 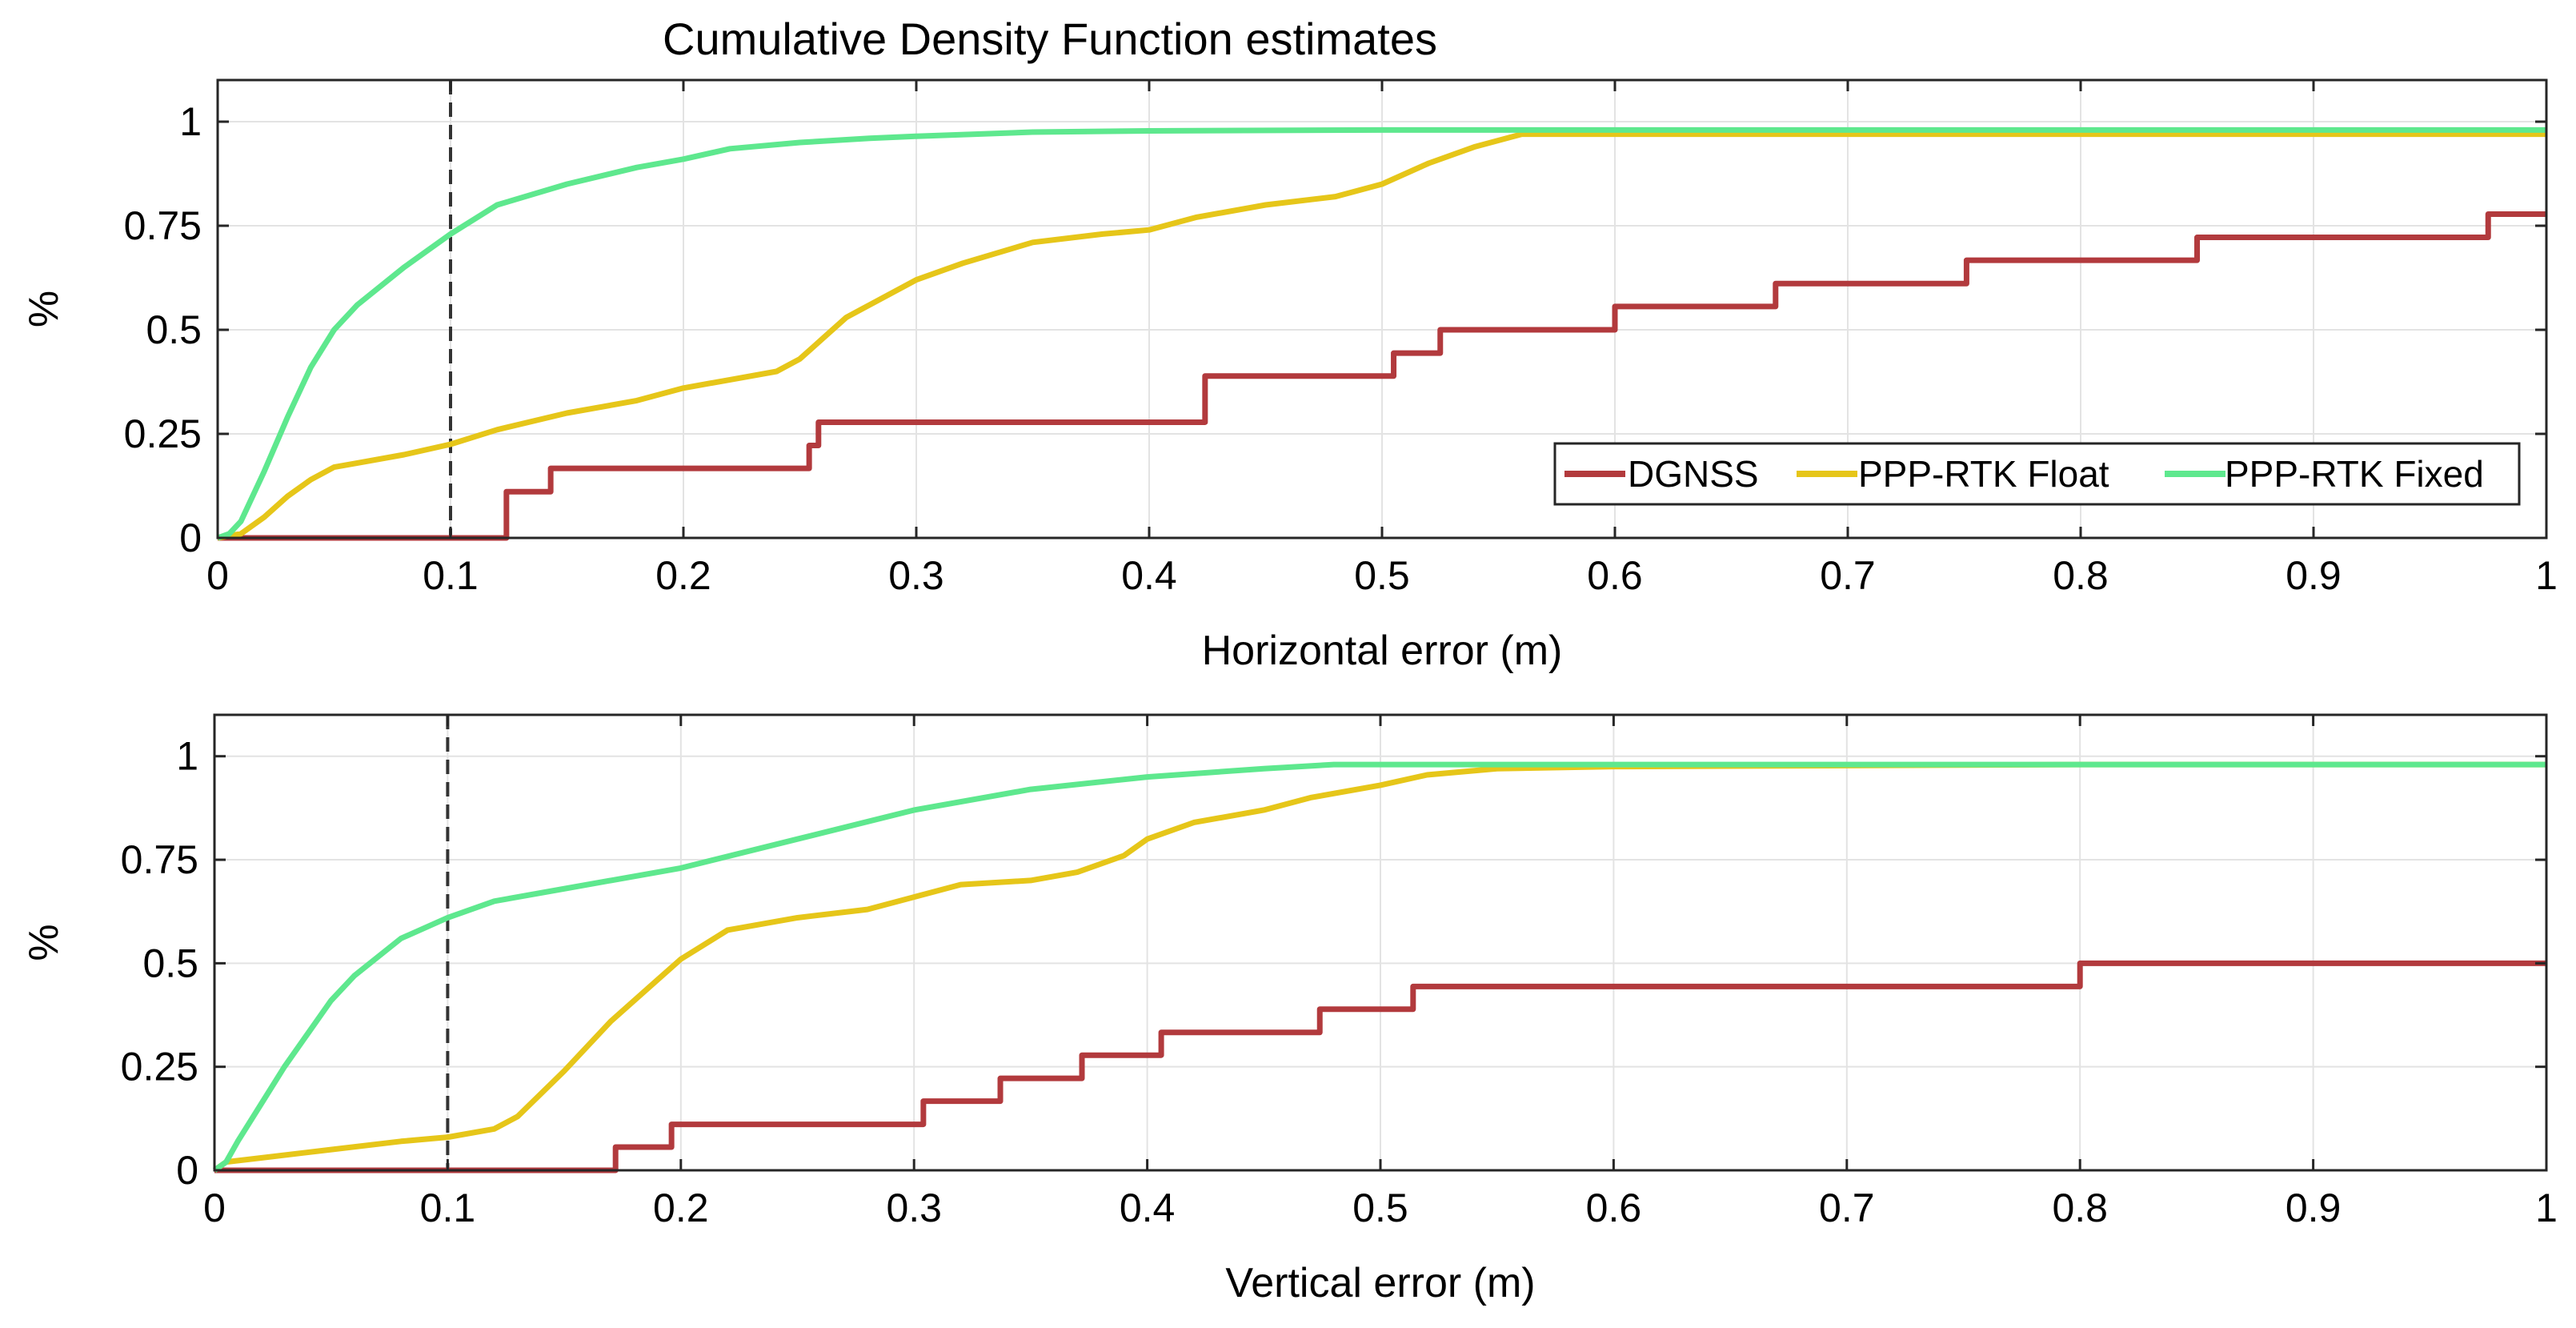 I want to click on legend-box, so click(x=2037, y=474).